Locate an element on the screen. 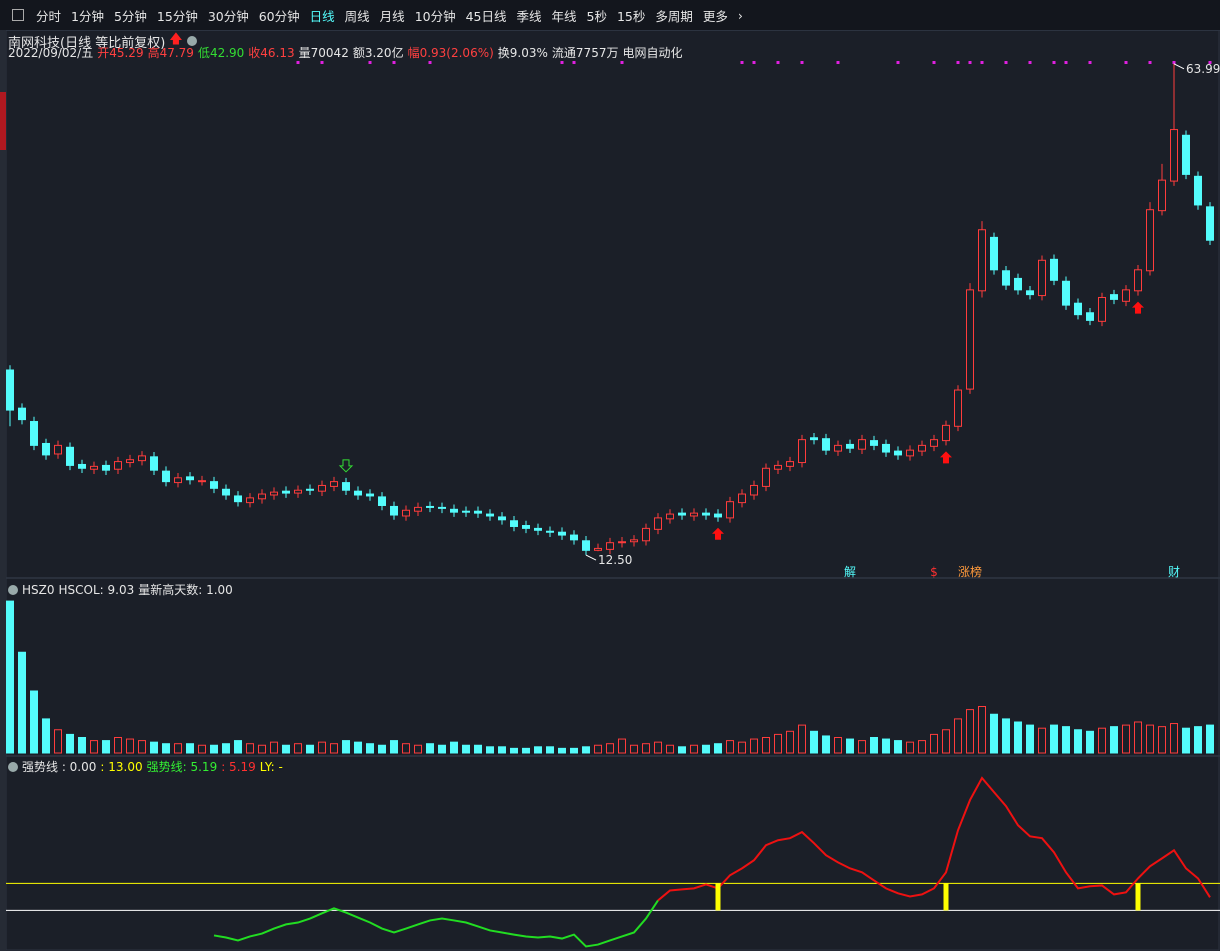  period-tab: 15秒 is located at coordinates (631, 16).